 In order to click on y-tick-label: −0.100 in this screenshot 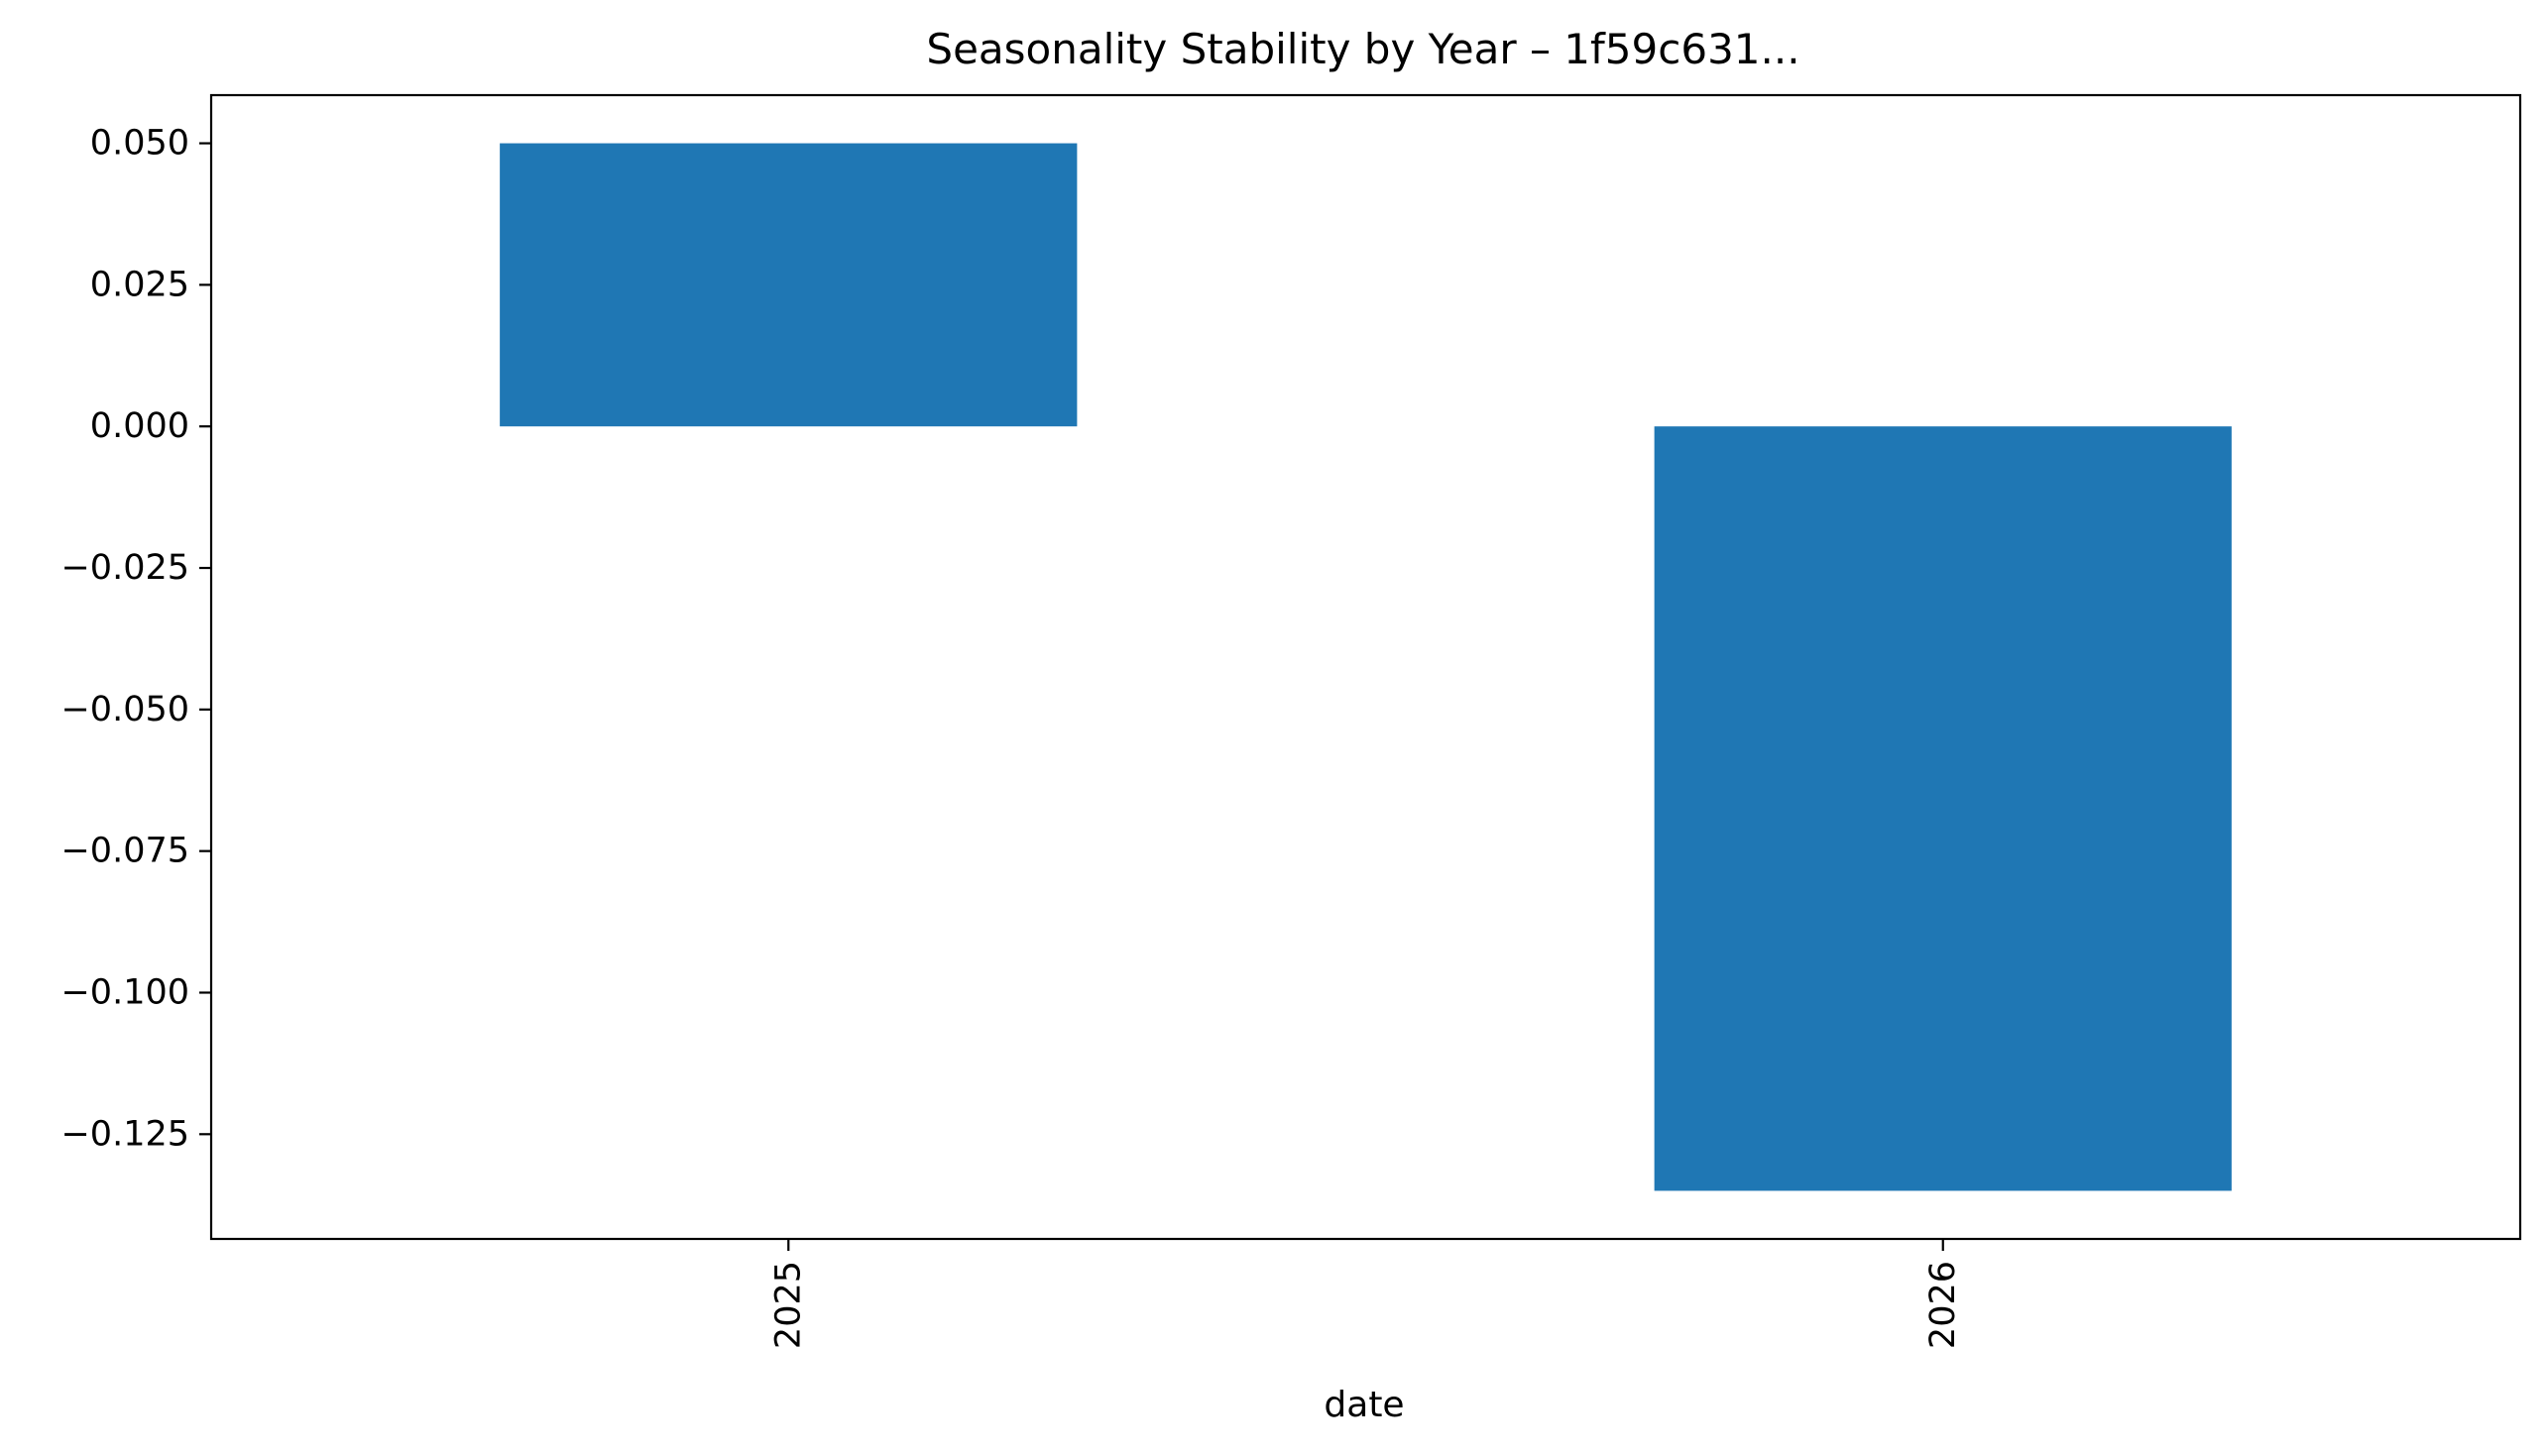, I will do `click(125, 992)`.